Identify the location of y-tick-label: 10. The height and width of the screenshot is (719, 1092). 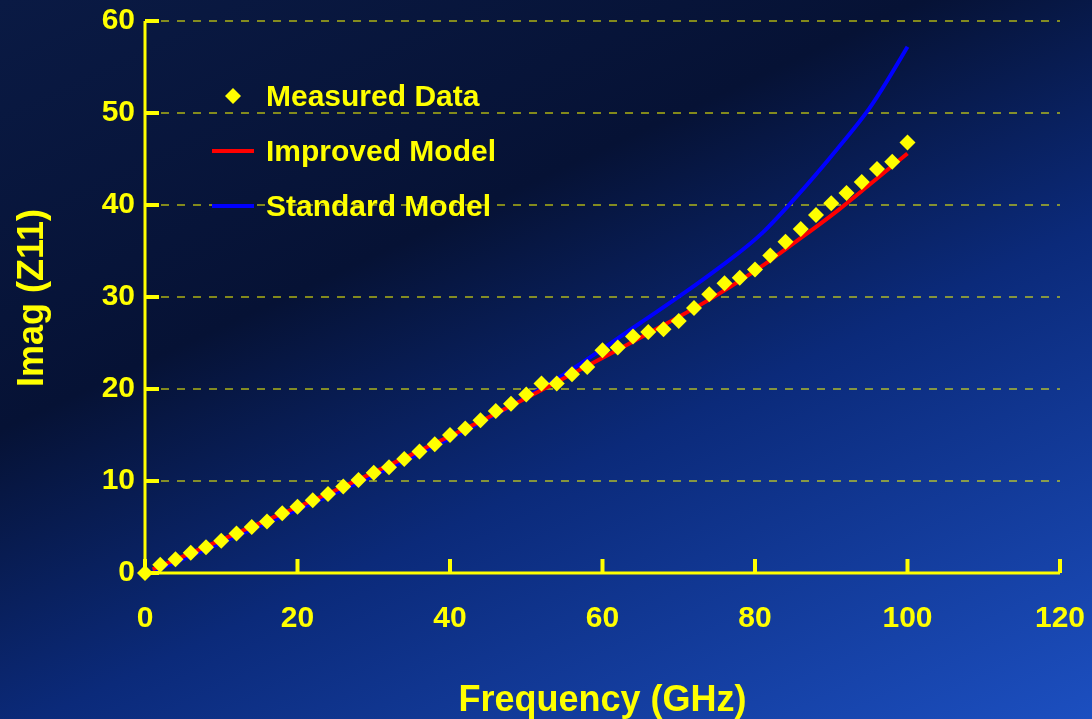
(118, 478).